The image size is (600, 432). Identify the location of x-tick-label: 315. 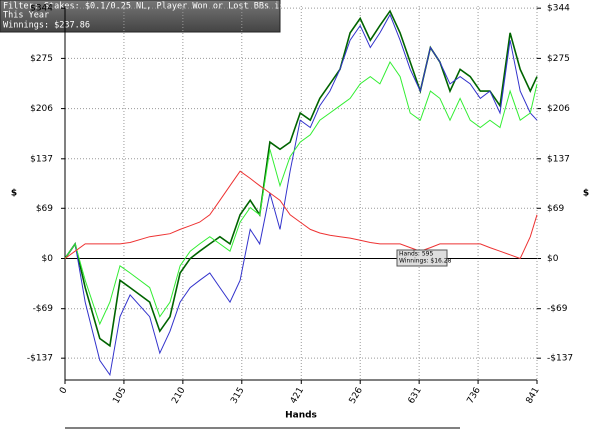
(237, 396).